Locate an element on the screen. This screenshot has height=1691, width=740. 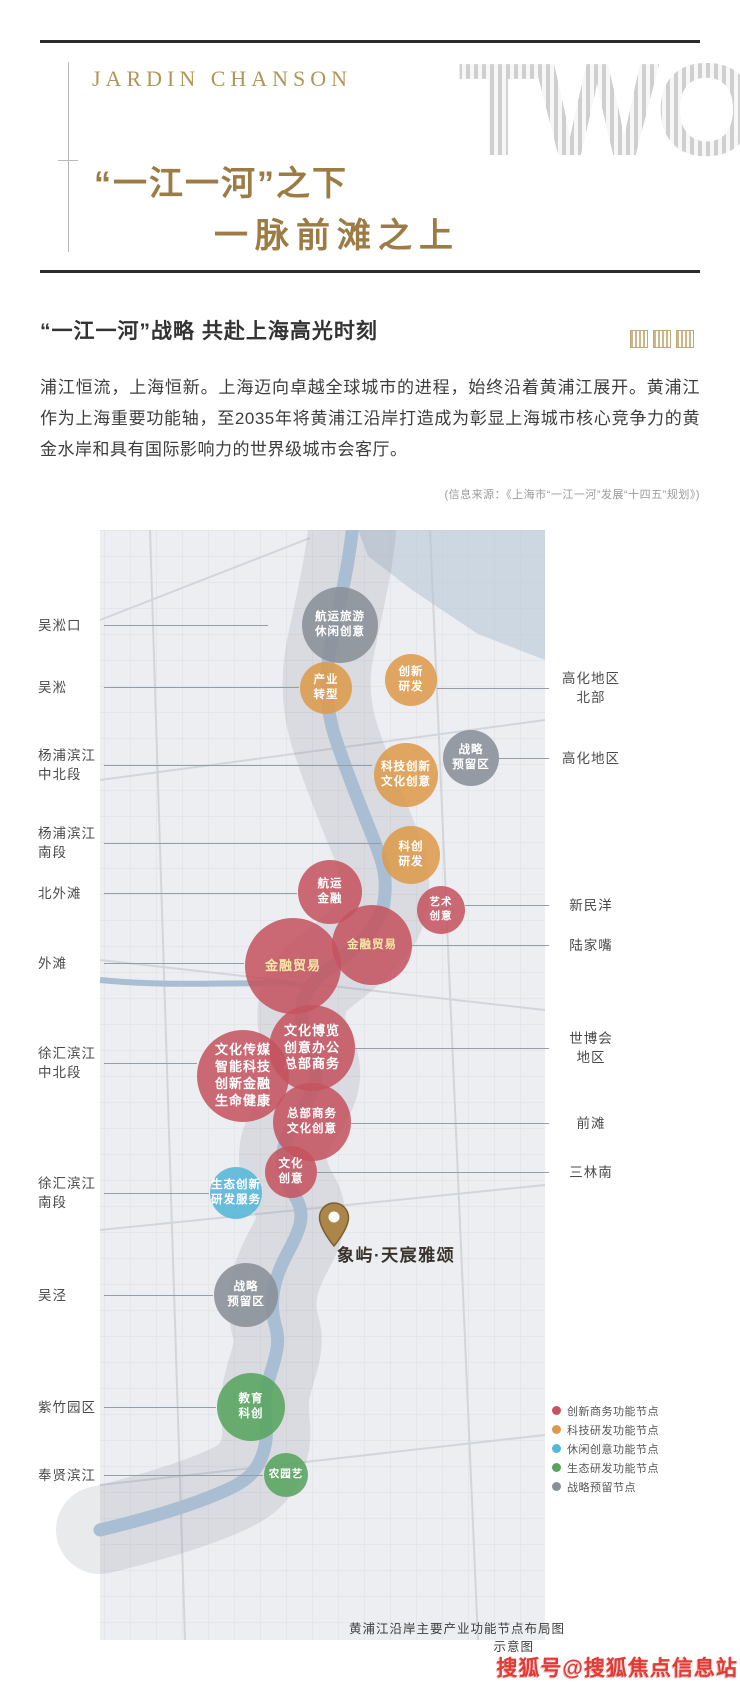
map-caption: 黄浦江沿岸主要产业功能节点布局图 示意图 is located at coordinates (457, 1638).